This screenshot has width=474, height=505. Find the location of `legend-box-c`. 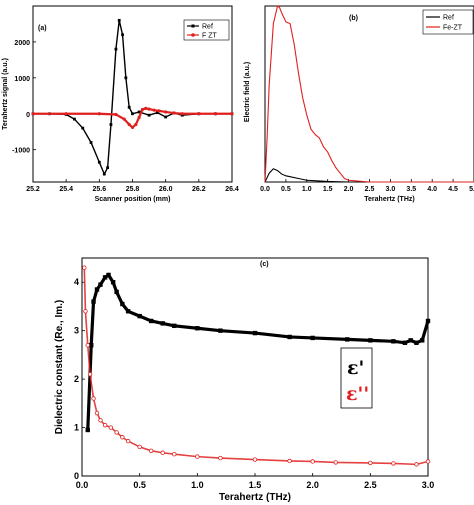

legend-box-c is located at coordinates (356, 378).